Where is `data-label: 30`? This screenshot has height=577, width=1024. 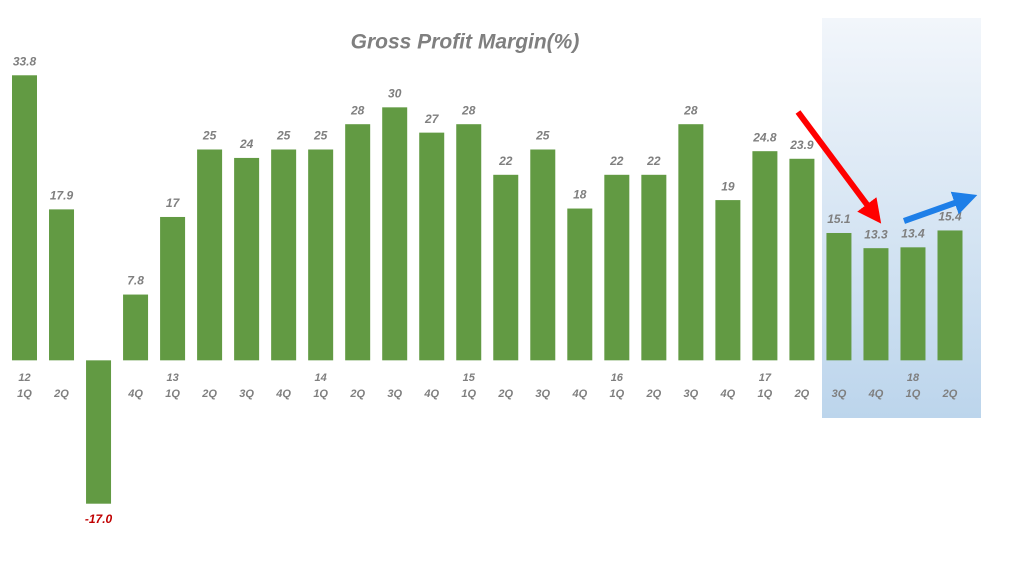 data-label: 30 is located at coordinates (395, 94).